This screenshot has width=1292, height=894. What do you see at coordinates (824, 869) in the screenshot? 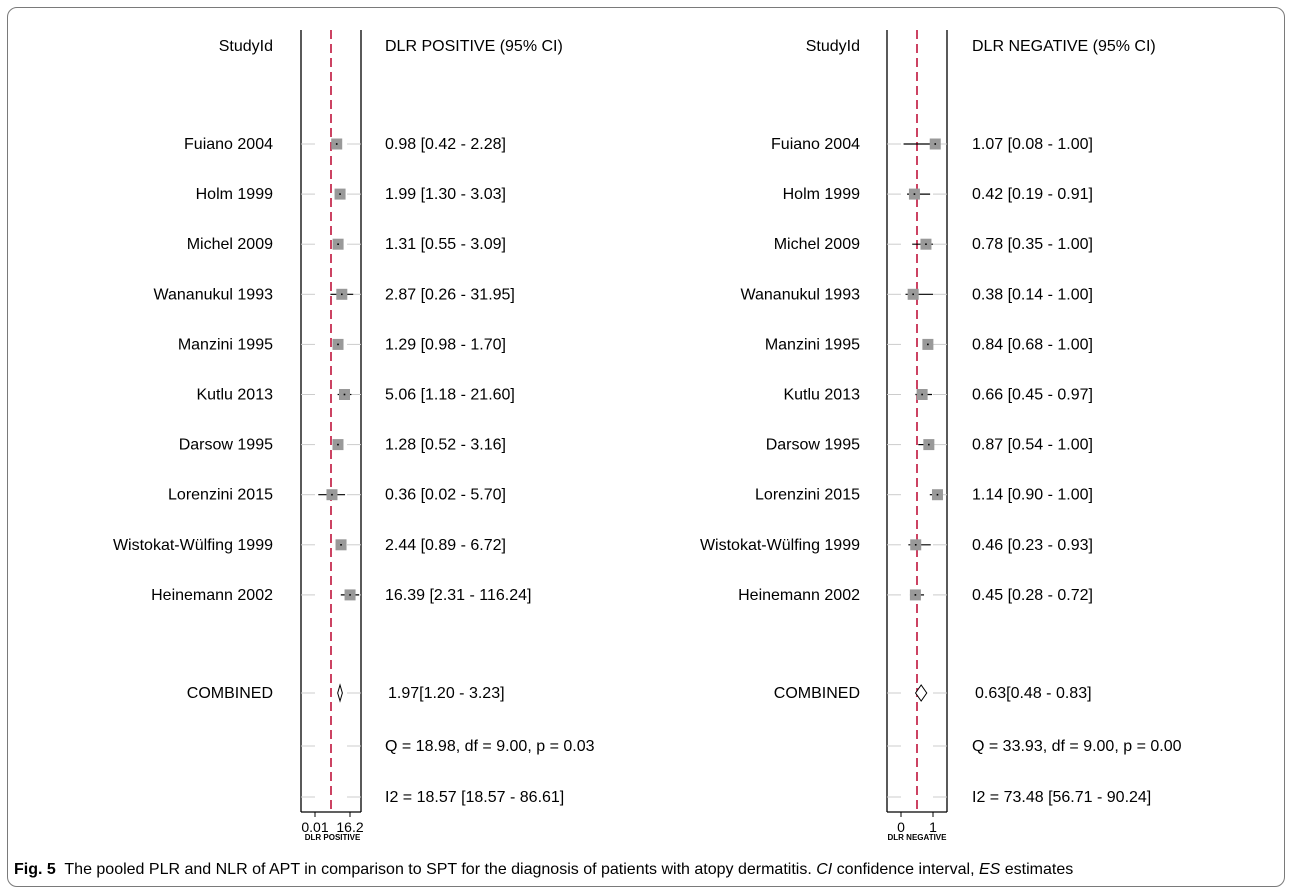
I see `ci-abbrev: CI` at bounding box center [824, 869].